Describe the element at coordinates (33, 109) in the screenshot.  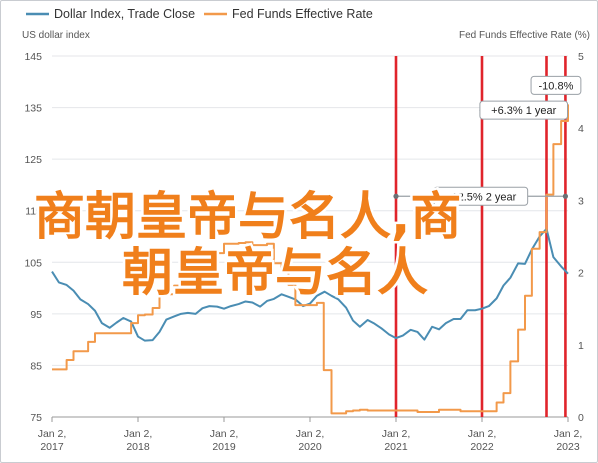
I see `left-tick-label: 135` at that location.